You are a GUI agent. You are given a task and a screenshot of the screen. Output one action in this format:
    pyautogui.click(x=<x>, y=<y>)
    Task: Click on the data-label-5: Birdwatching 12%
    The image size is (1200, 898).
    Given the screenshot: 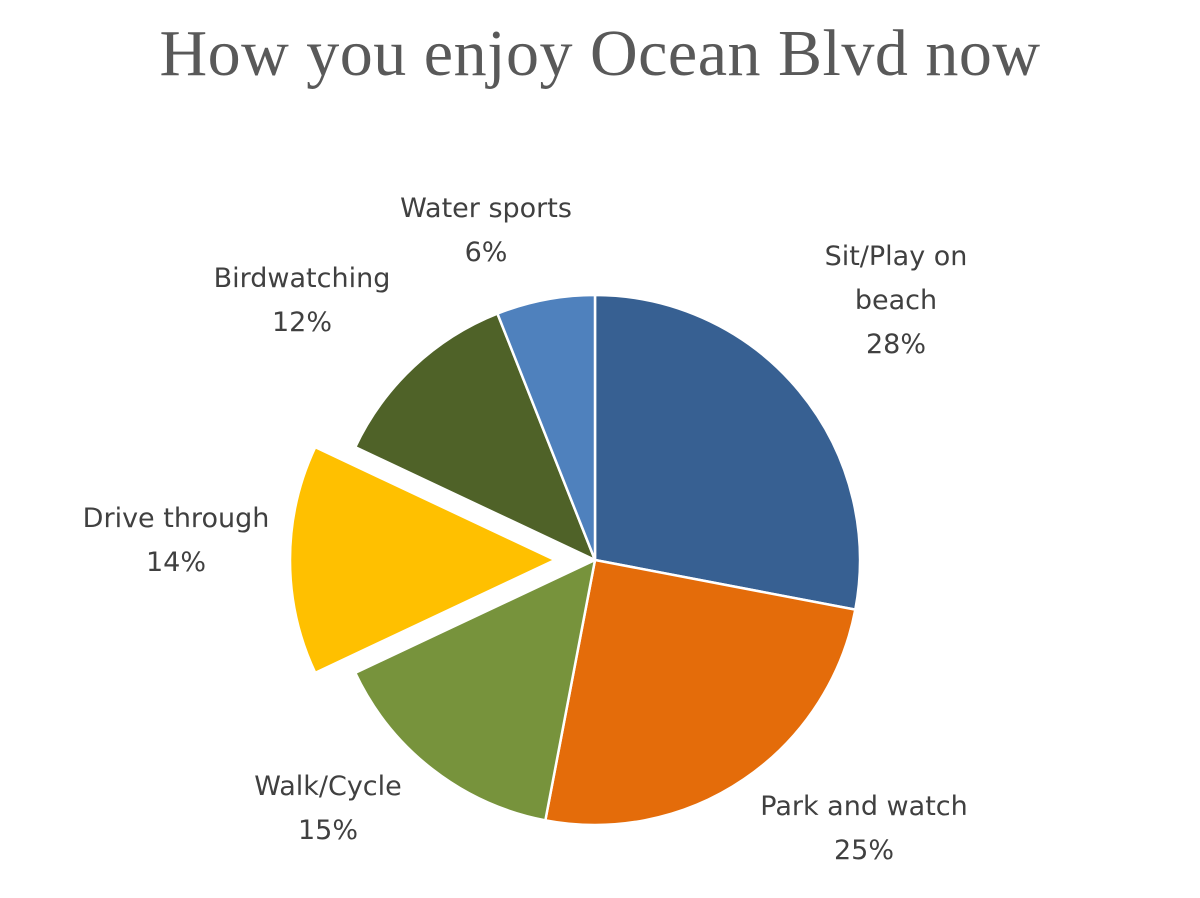 What is the action you would take?
    pyautogui.click(x=302, y=300)
    